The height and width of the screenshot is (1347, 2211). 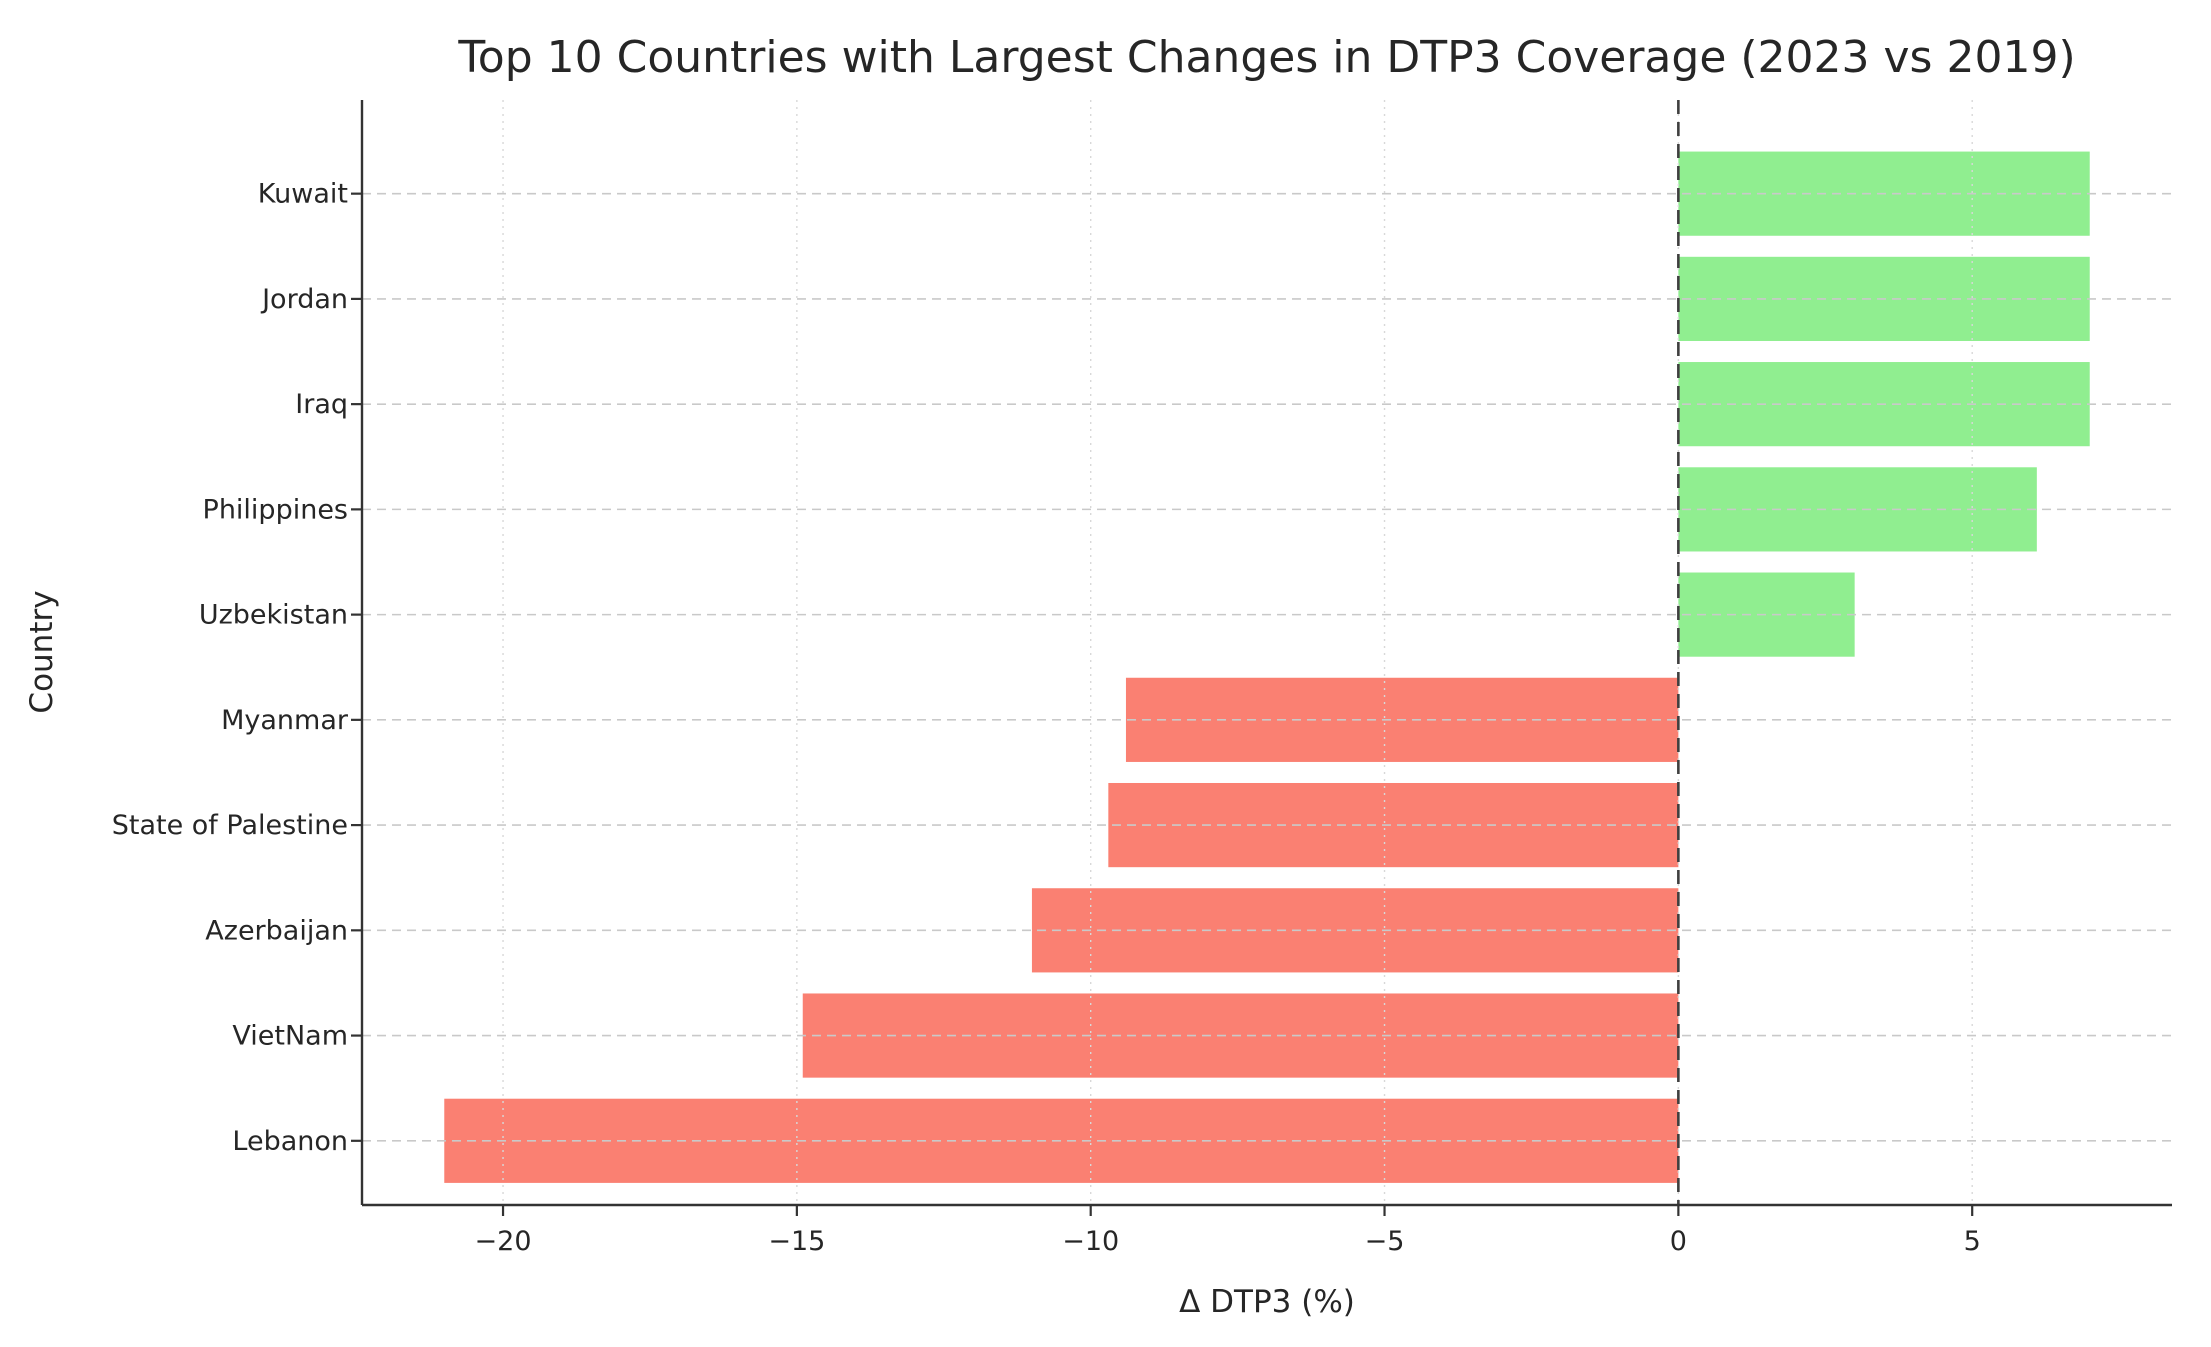 What do you see at coordinates (290, 1141) in the screenshot?
I see `y-tick-label-lebanon: Lebanon` at bounding box center [290, 1141].